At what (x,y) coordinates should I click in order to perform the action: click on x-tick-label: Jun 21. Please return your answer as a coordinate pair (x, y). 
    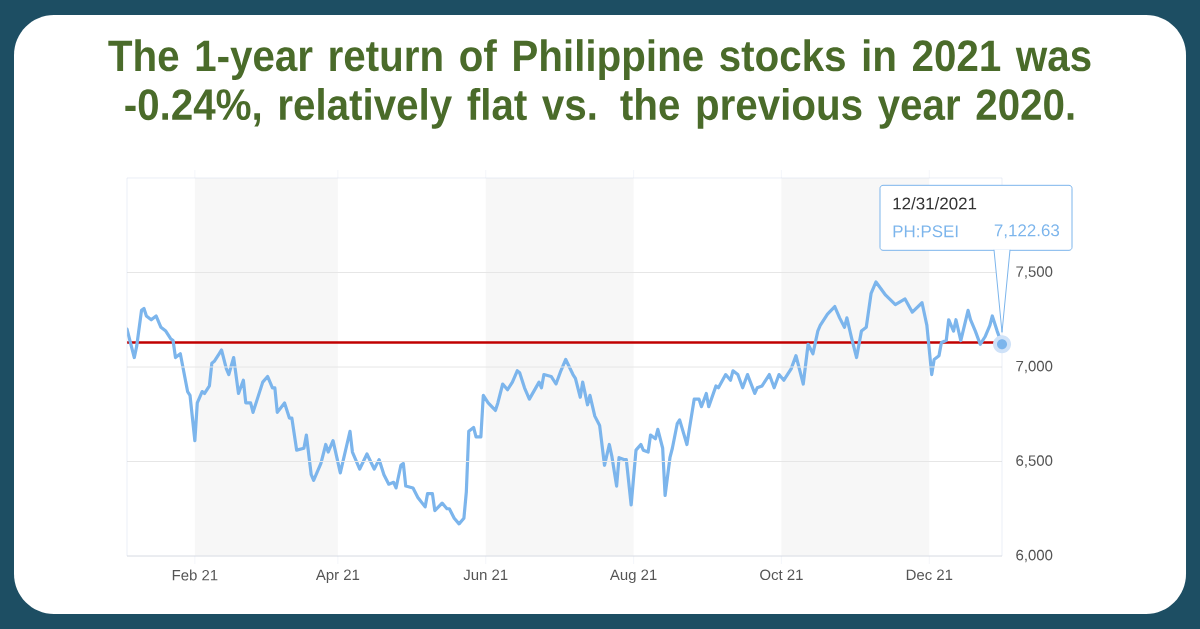
    Looking at the image, I should click on (485, 575).